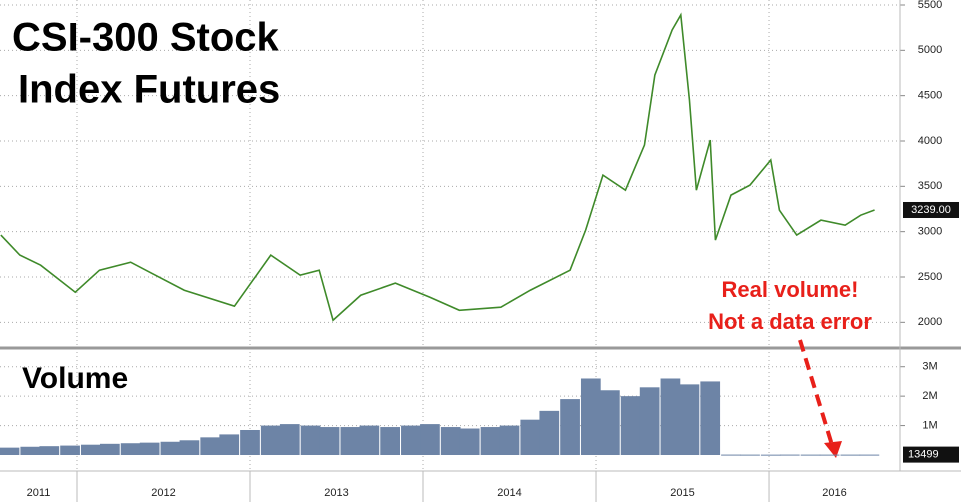 This screenshot has height=502, width=961. What do you see at coordinates (790, 289) in the screenshot?
I see `annotation: Real volume!` at bounding box center [790, 289].